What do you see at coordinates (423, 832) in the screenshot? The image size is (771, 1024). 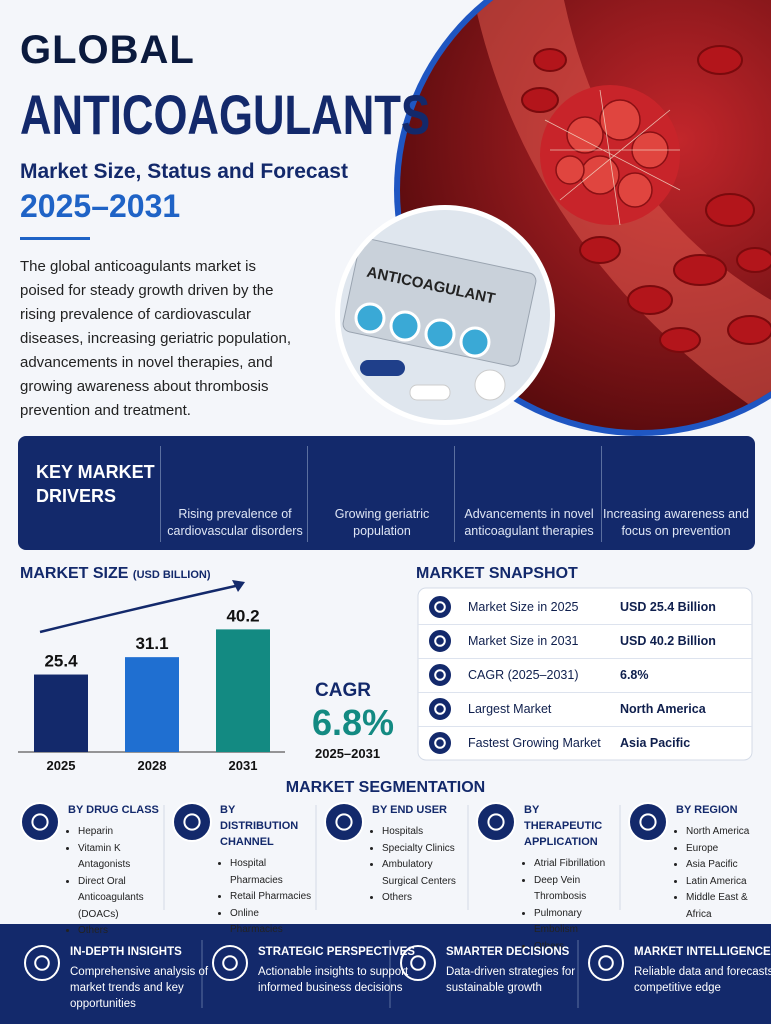 I see `segment-item: Hospitals` at bounding box center [423, 832].